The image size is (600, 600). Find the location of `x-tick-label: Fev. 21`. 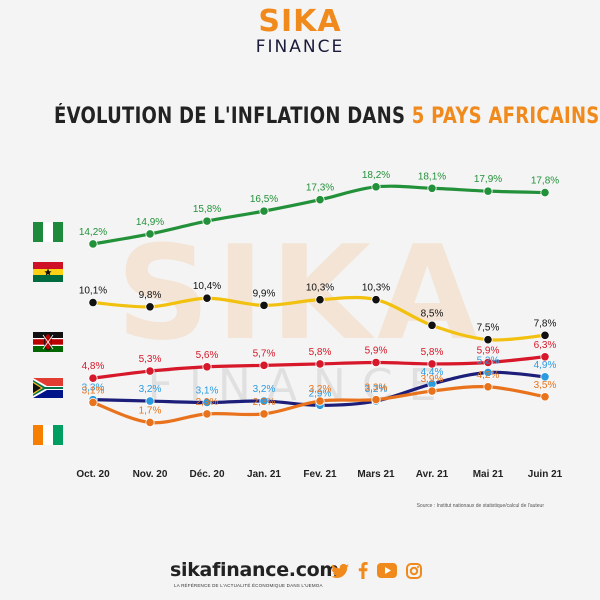

x-tick-label: Fev. 21 is located at coordinates (320, 474).